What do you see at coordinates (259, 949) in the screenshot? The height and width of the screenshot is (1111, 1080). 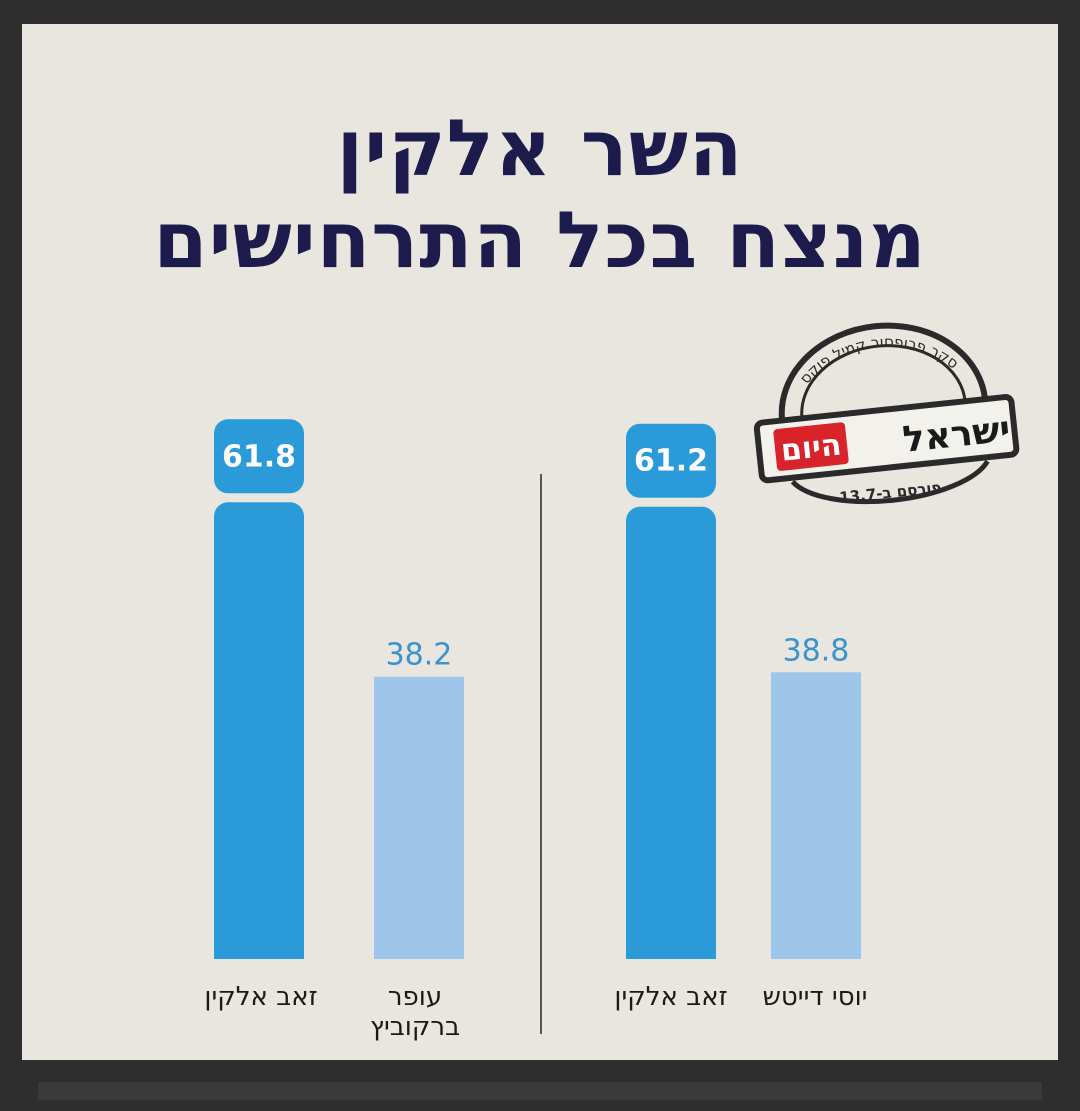 I see `bar-base-left` at bounding box center [259, 949].